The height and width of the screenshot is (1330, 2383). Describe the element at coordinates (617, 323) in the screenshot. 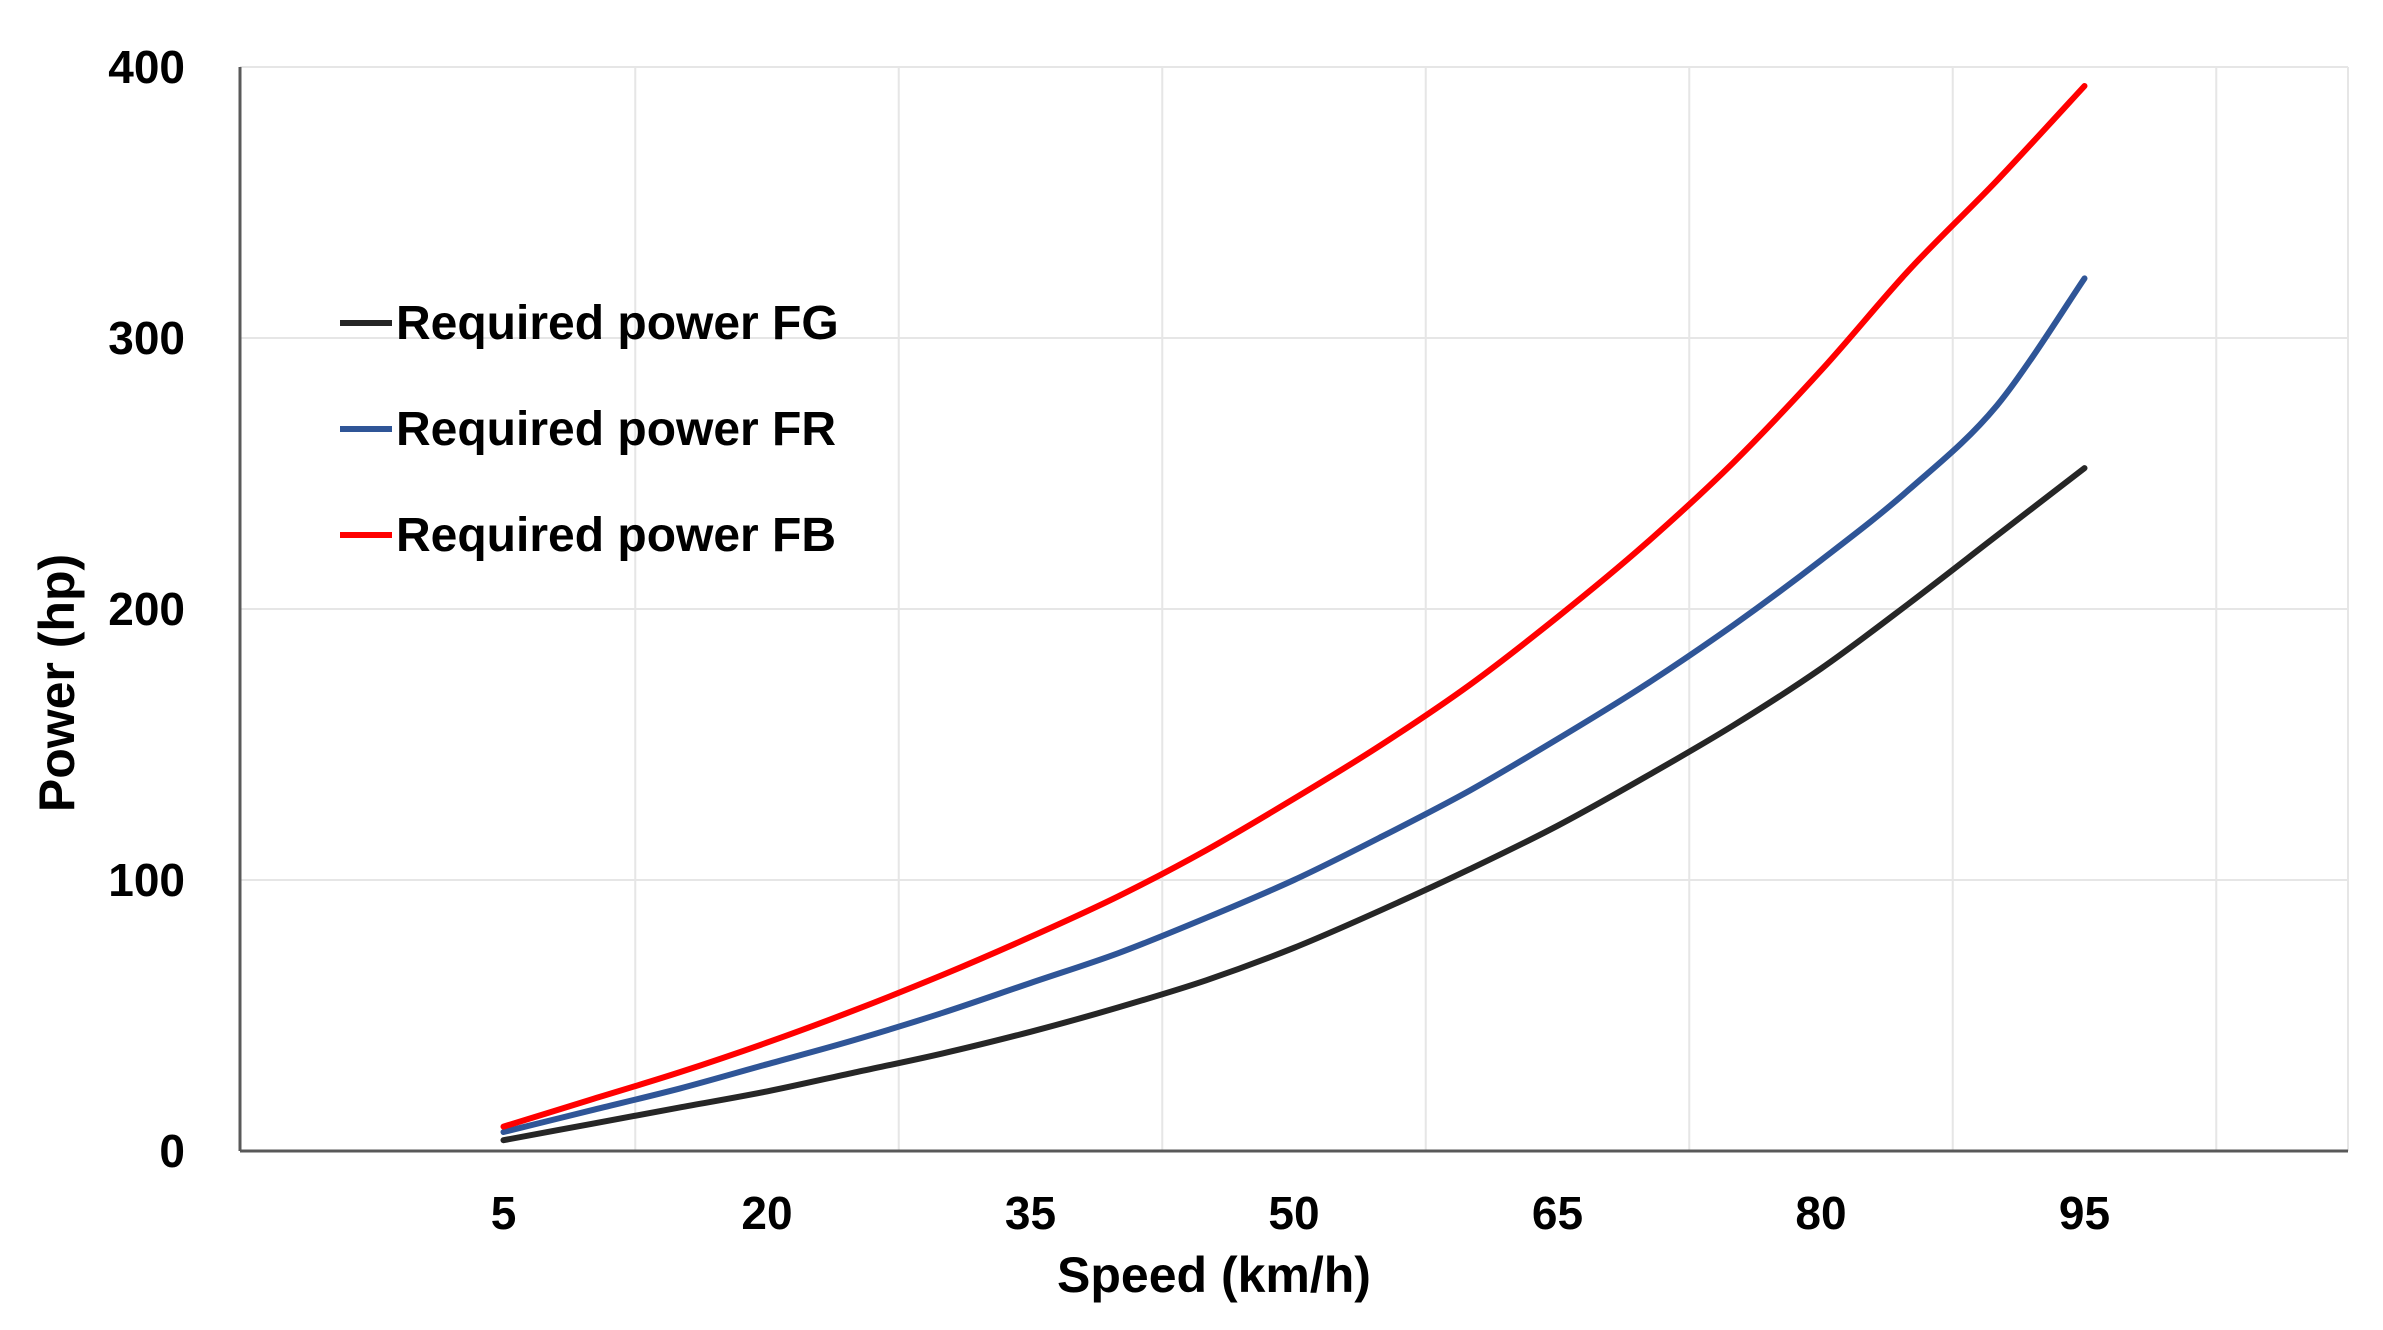

I see `legend-label-required-power-fg: Required power FG` at that location.